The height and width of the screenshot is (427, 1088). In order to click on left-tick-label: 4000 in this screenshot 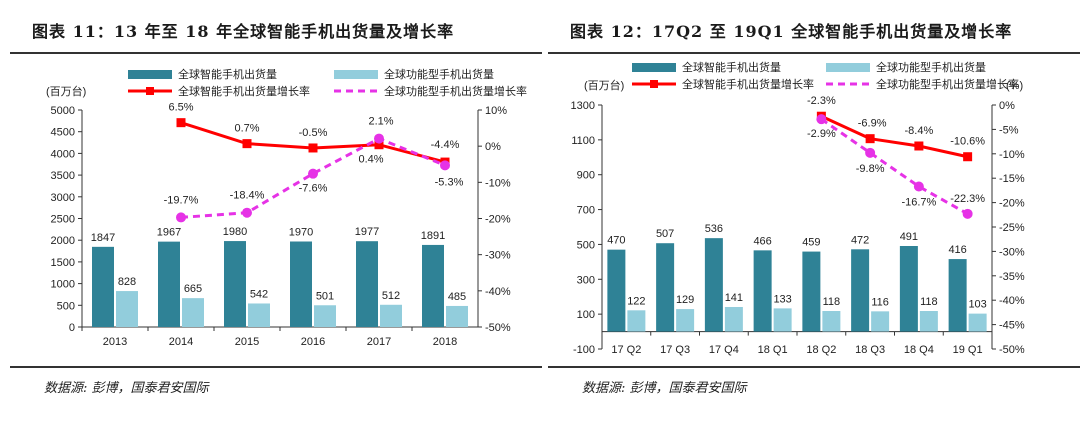, I will do `click(63, 154)`.